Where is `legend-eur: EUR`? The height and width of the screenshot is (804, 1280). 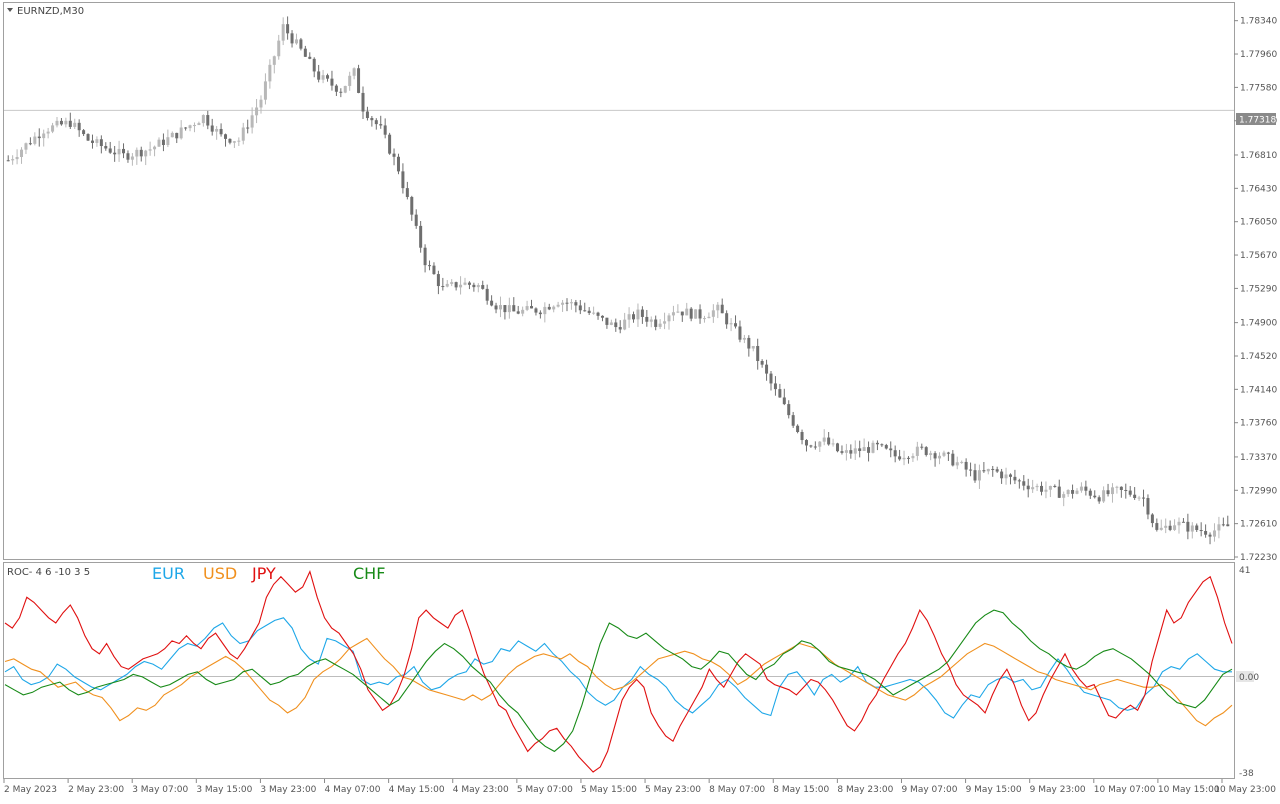
legend-eur: EUR is located at coordinates (168, 573).